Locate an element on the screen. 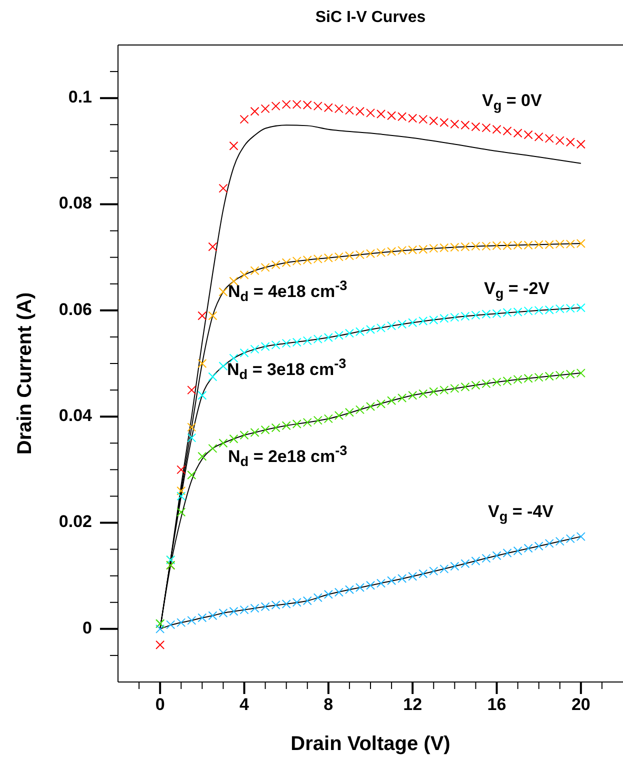 The width and height of the screenshot is (623, 760). y-axis-title: Drain Current (A) is located at coordinates (25, 373).